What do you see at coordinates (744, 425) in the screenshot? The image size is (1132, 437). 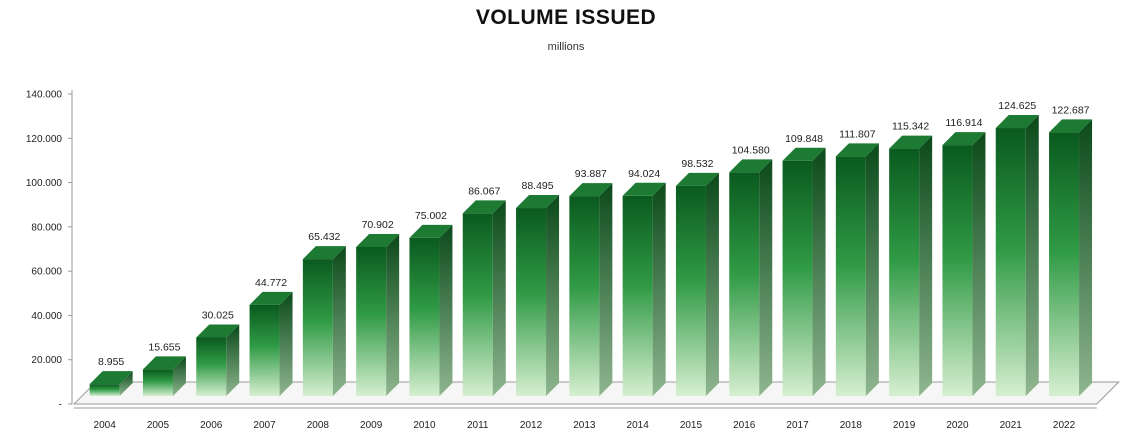 I see `x-tick-label: 2016` at bounding box center [744, 425].